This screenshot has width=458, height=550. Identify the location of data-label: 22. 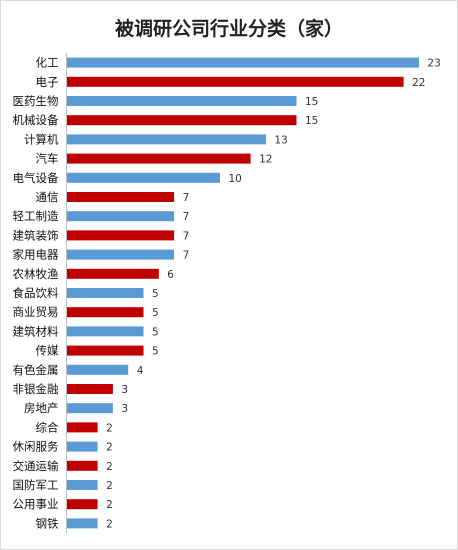
(418, 83).